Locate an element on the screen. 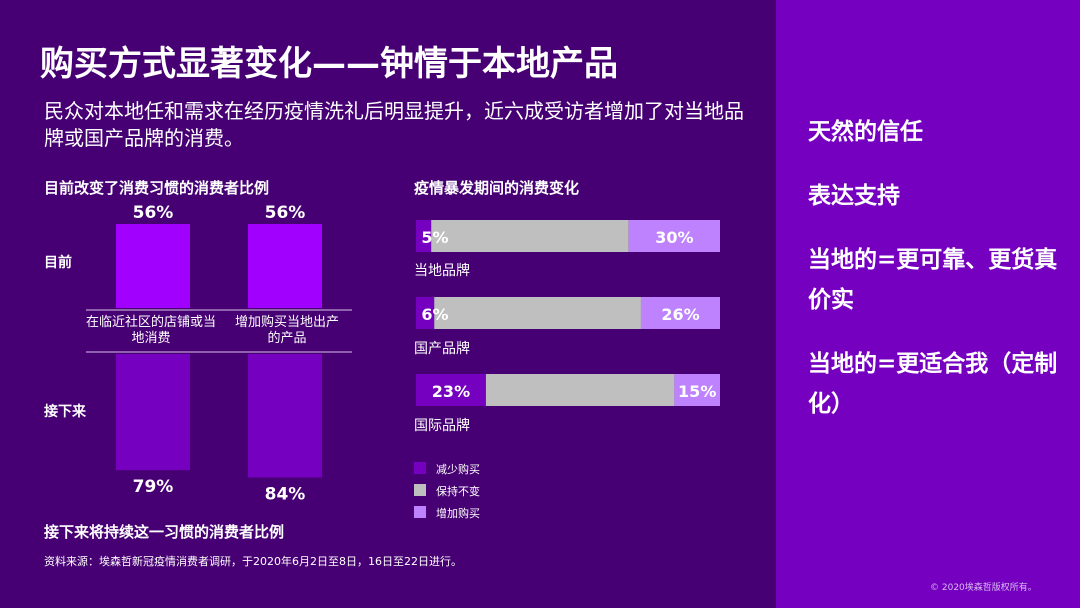  legend-swatch-decrease is located at coordinates (420, 468).